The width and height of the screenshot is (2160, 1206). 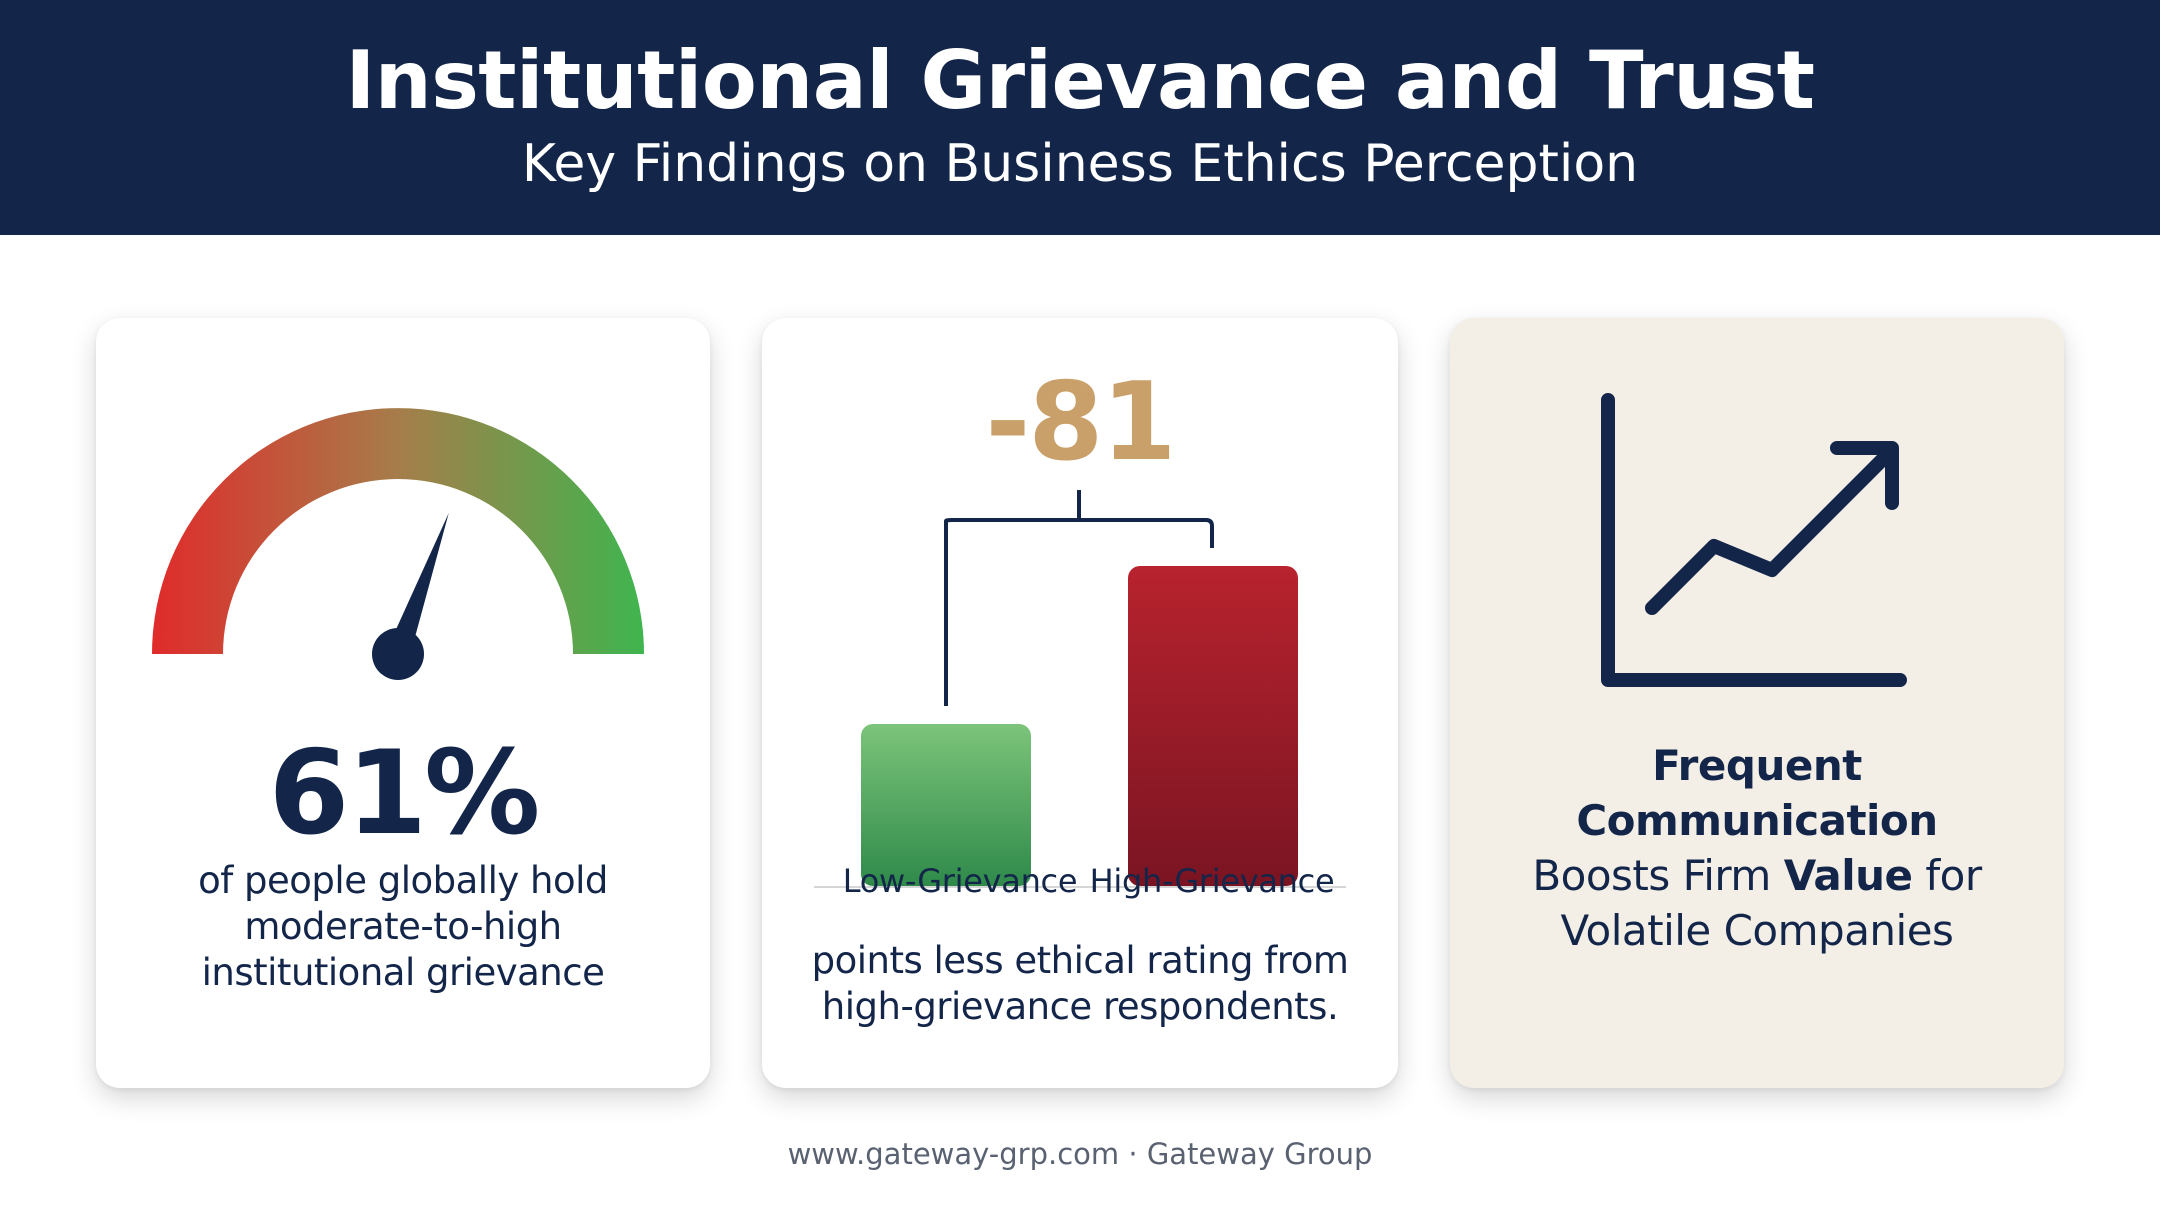 What do you see at coordinates (1947, 875) in the screenshot?
I see `communication-line-3-suffix: for` at bounding box center [1947, 875].